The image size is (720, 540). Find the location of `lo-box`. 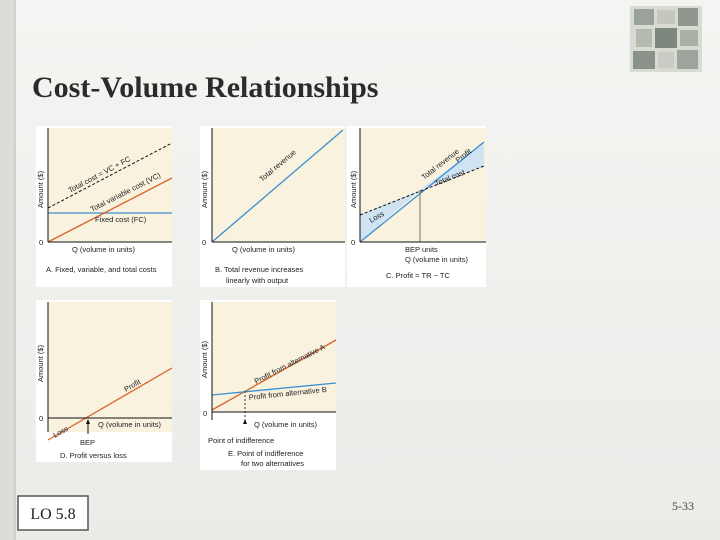

lo-box is located at coordinates (53, 513).